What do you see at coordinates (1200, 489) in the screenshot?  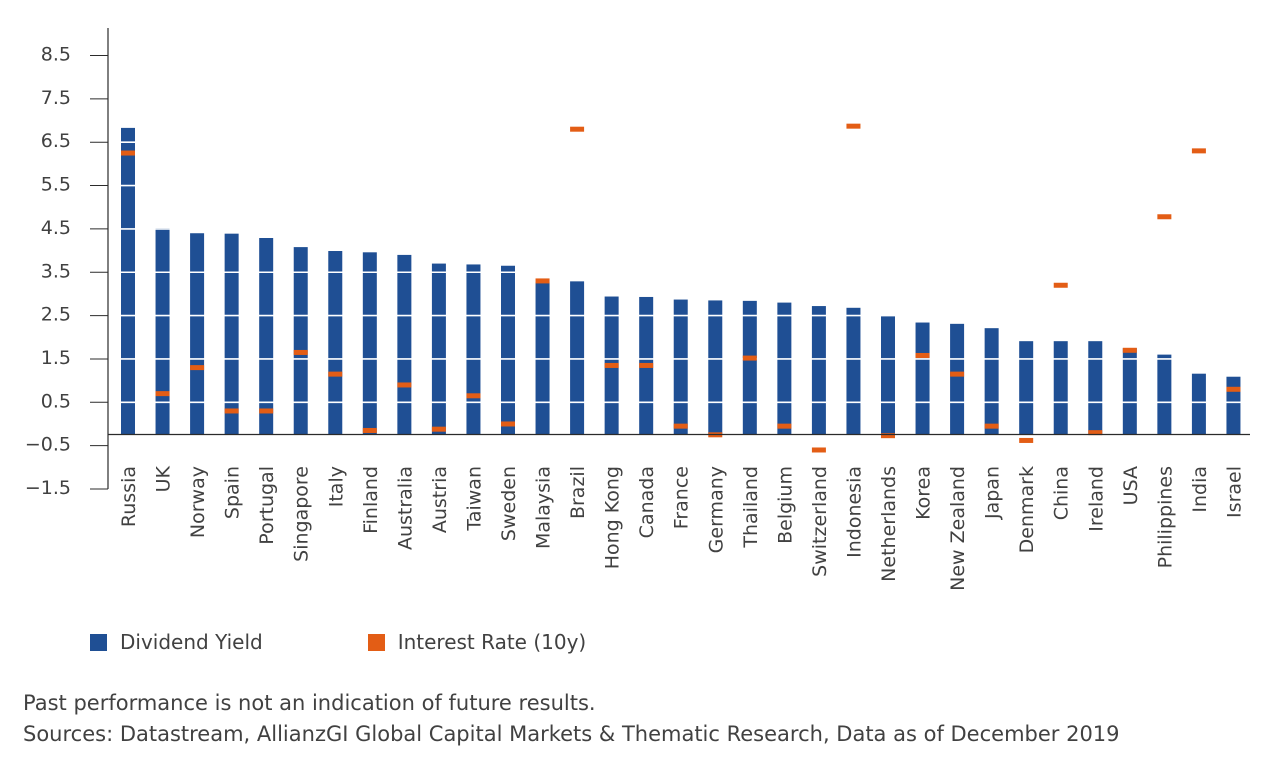 I see `x-tick-label-india: India` at bounding box center [1200, 489].